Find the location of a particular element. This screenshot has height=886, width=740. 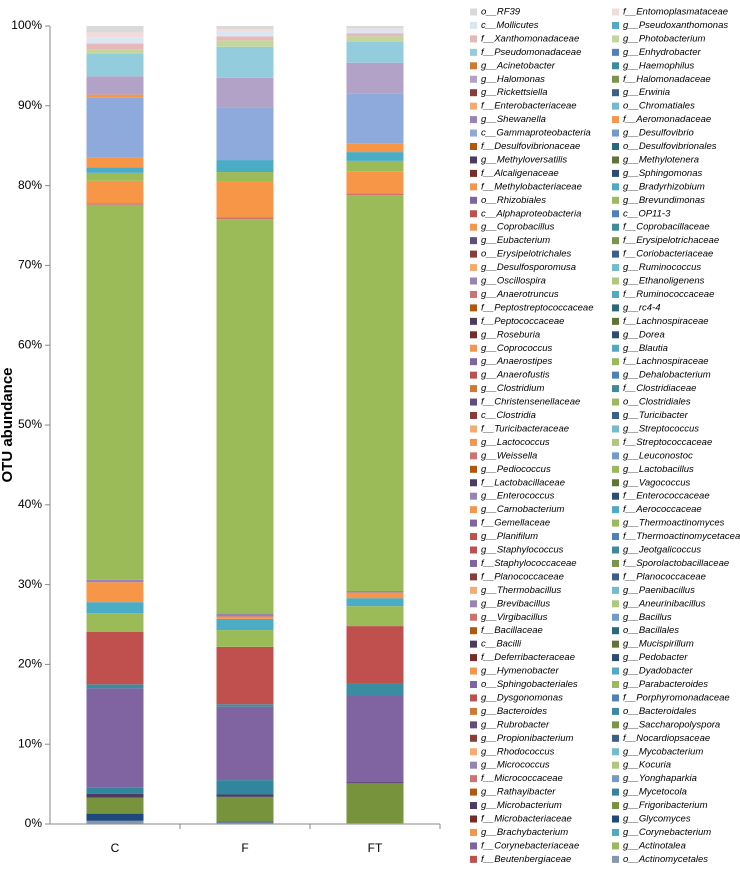

legend-label: g__Dyadobacter is located at coordinates (658, 671).